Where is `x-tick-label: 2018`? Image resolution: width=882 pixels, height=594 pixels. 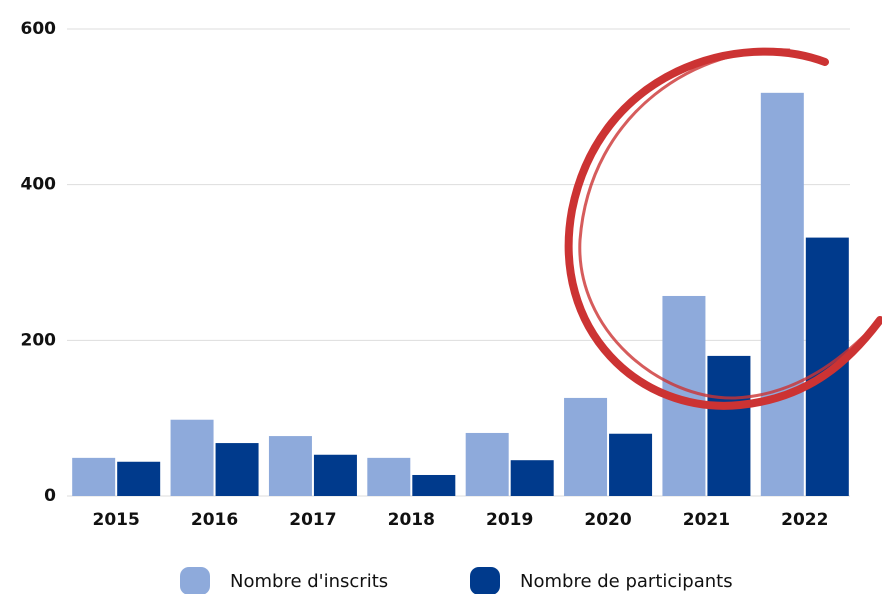 x-tick-label: 2018 is located at coordinates (411, 520).